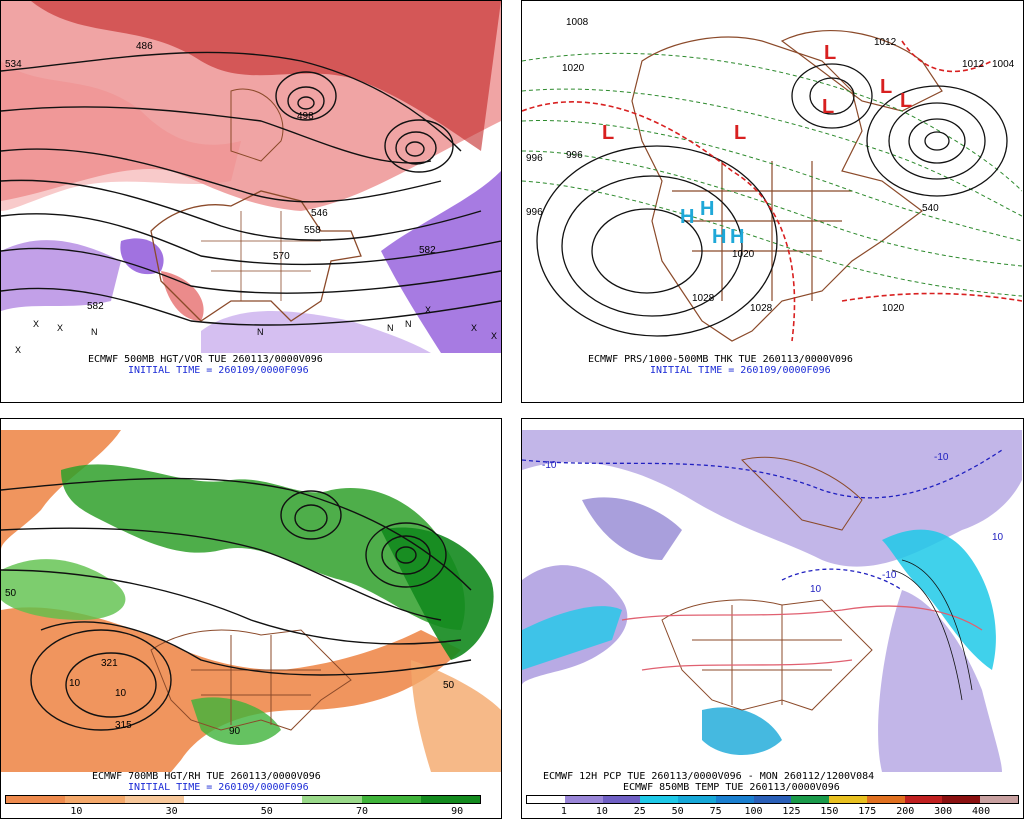  What do you see at coordinates (905, 811) in the screenshot?
I see `colorbar-precip-label: 200` at bounding box center [905, 811].